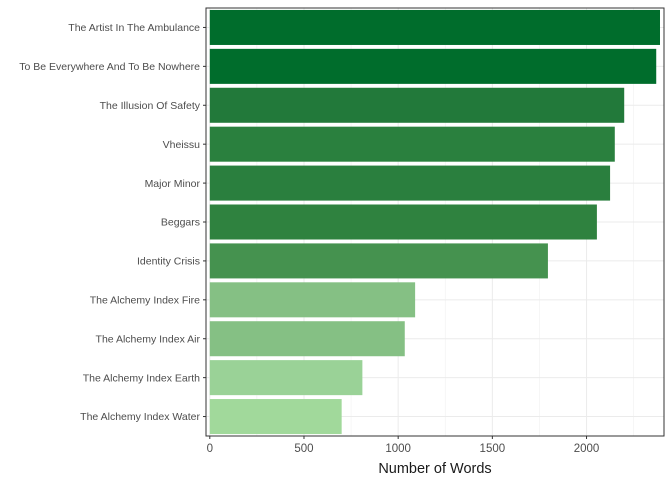  Describe the element at coordinates (140, 417) in the screenshot. I see `category-label: The Alchemy Index Water` at that location.